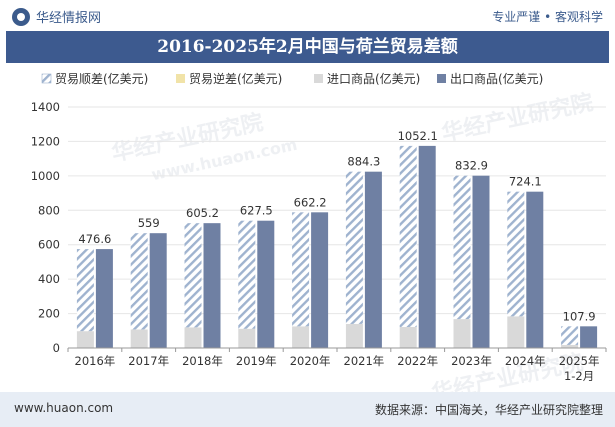  Describe the element at coordinates (64, 408) in the screenshot. I see `footer-site-link: www.huaon.com` at that location.